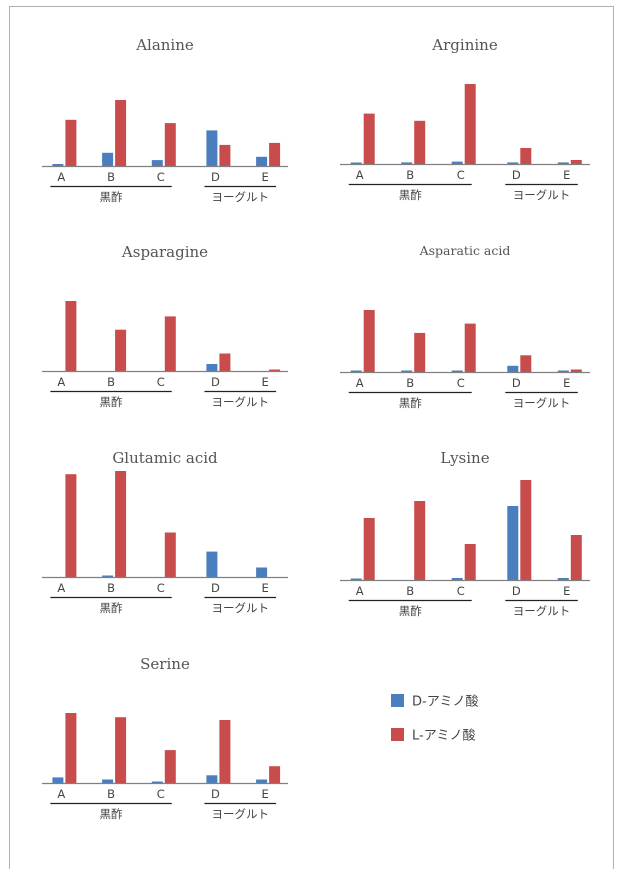  Describe the element at coordinates (165, 458) in the screenshot. I see `chart-title: Glutamic acid` at that location.